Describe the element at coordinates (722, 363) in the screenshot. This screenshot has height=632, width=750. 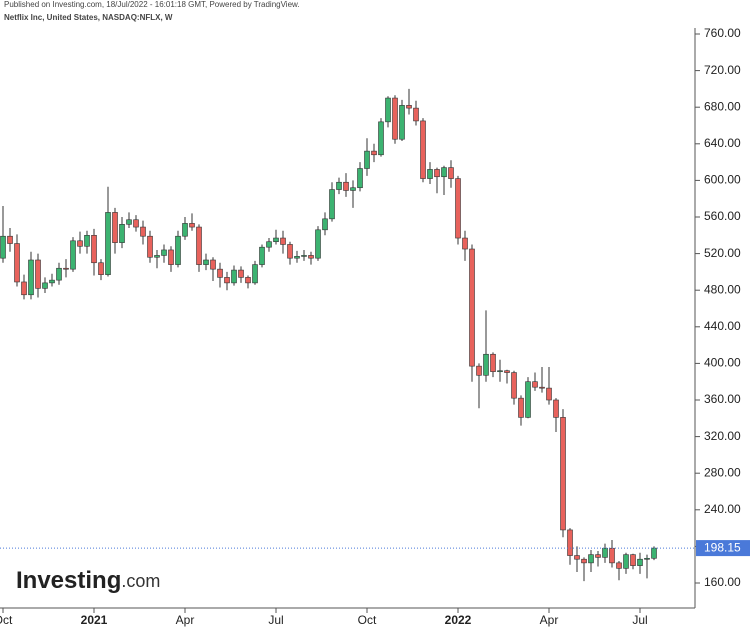
I see `y-tick-label: 400.00` at that location.